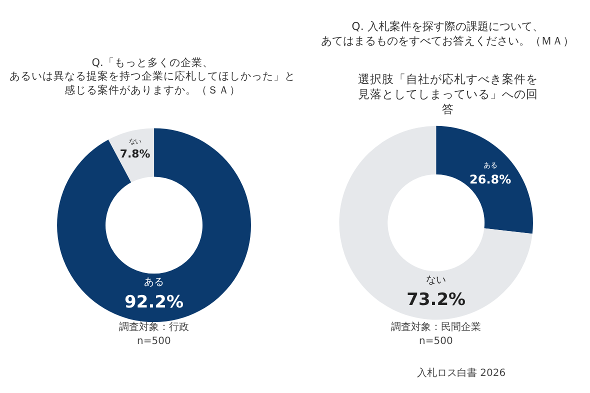 This screenshot has height=393, width=590. Describe the element at coordinates (491, 179) in the screenshot. I see `data-label: 26.8%` at that location.